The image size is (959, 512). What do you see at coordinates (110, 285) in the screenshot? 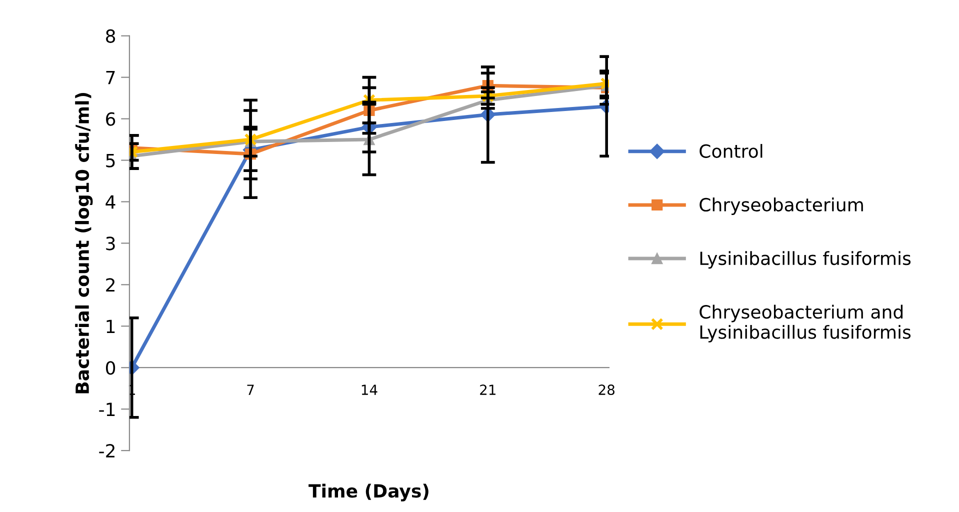
I see `y-tick-label: 2` at bounding box center [110, 285].